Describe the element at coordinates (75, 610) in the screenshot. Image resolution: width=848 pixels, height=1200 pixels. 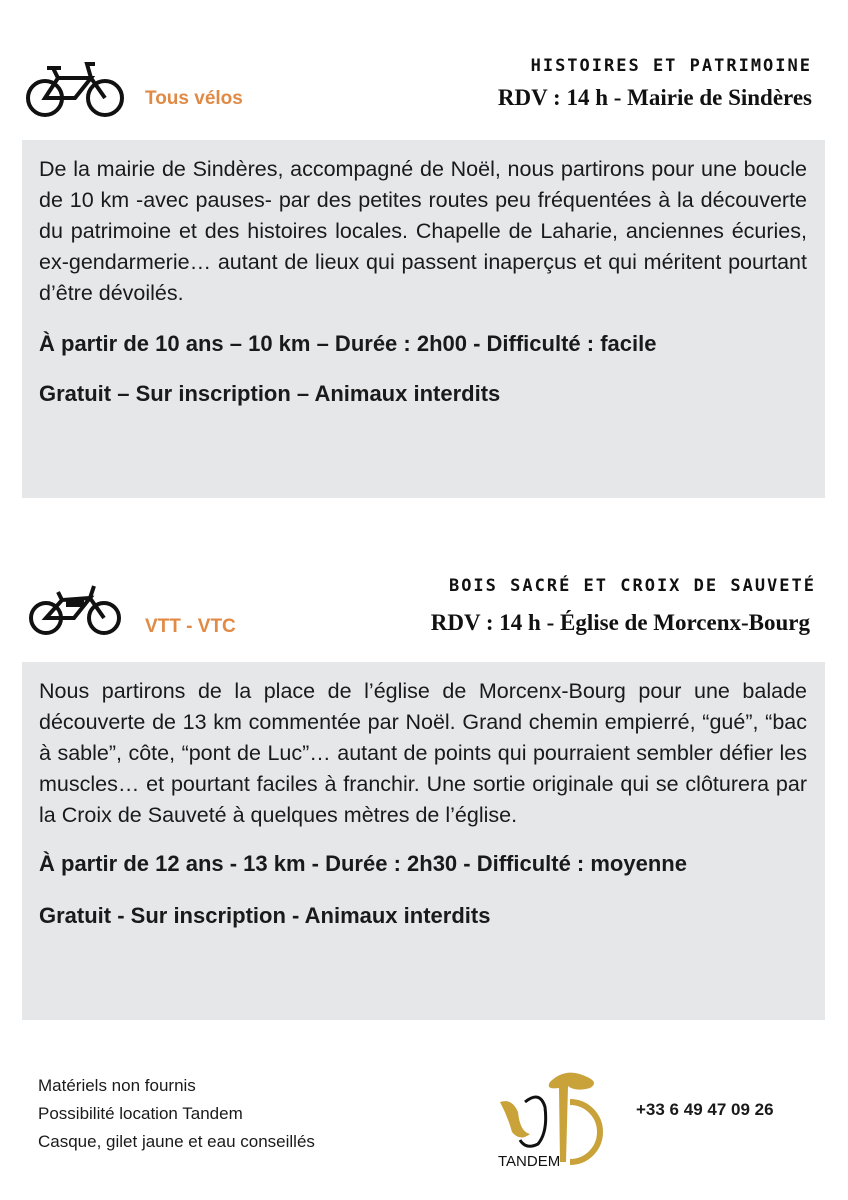
I see `electric-mountain-bike-icon` at that location.